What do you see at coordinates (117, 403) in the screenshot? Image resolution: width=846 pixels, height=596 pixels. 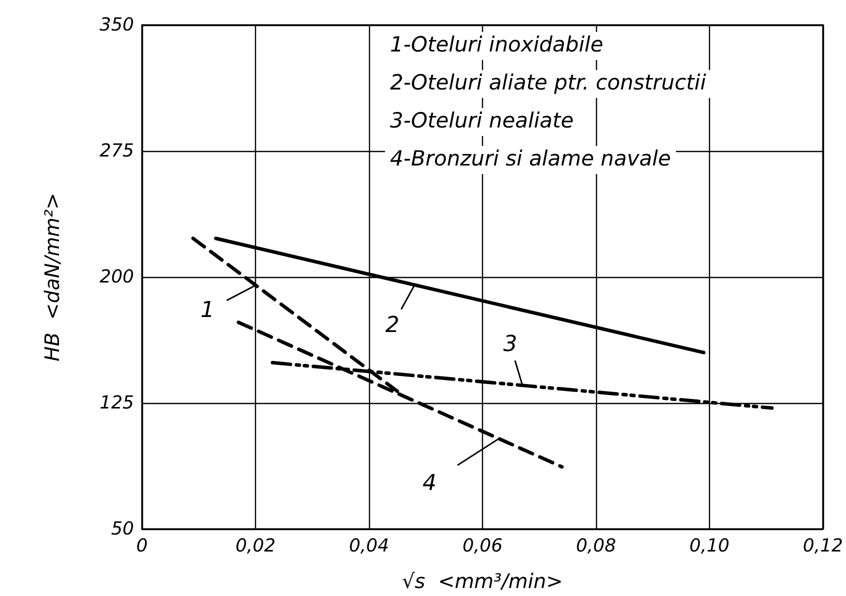 I see `y-tick-label: 125` at bounding box center [117, 403].